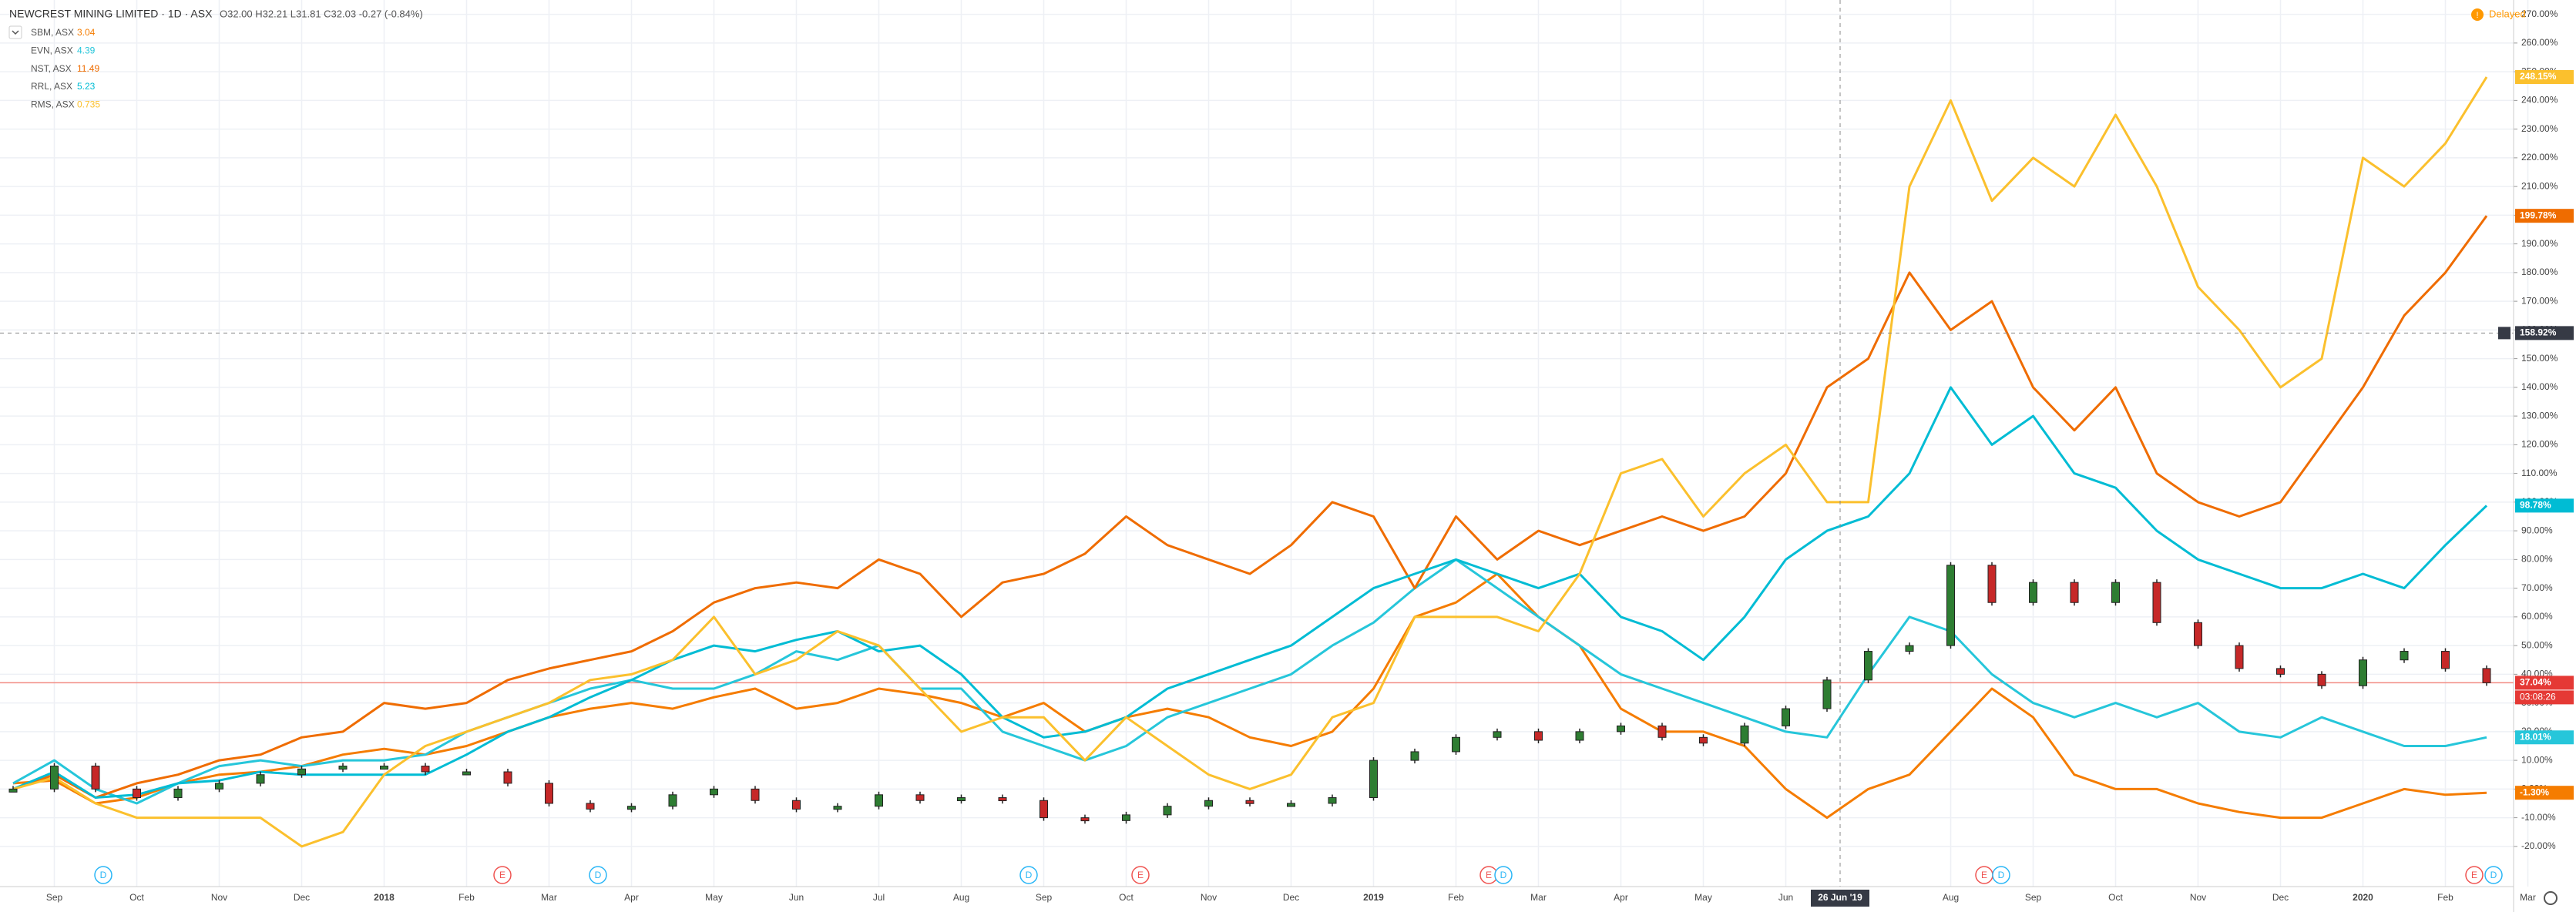  I want to click on x-tick-label: Jul, so click(879, 897).